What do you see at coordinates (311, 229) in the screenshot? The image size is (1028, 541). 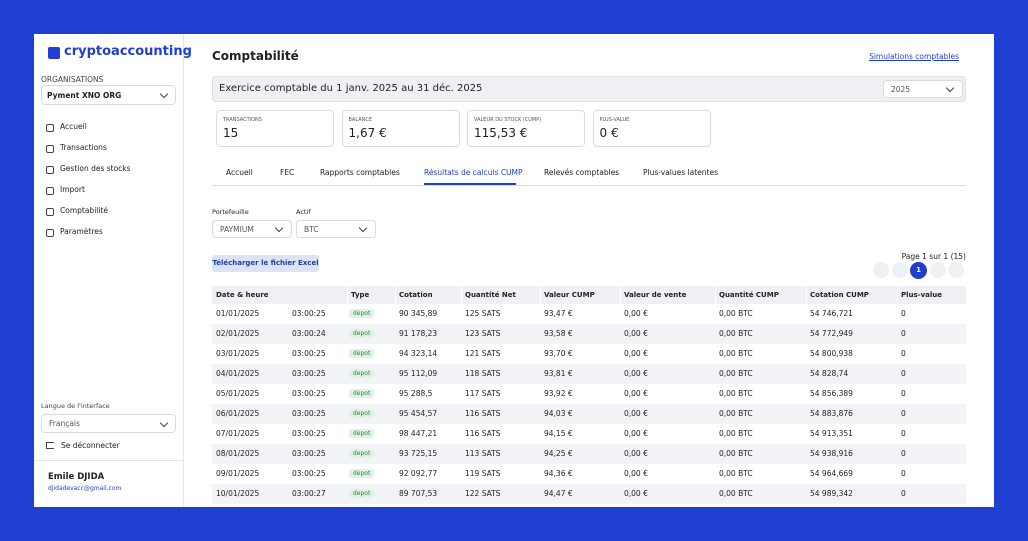 I see `asset-value: BTC` at bounding box center [311, 229].